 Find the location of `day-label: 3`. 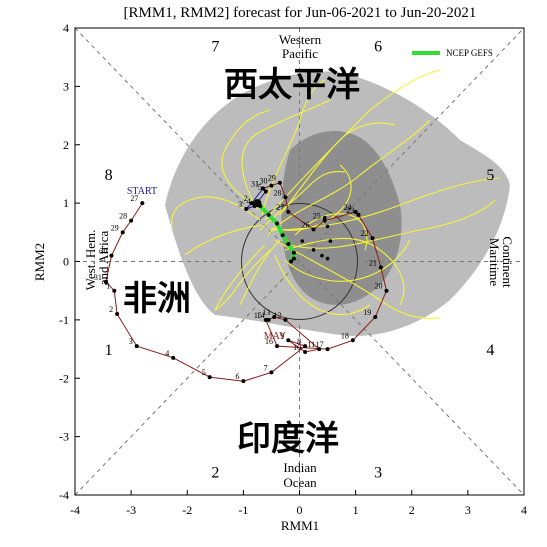

day-label: 3 is located at coordinates (131, 341).